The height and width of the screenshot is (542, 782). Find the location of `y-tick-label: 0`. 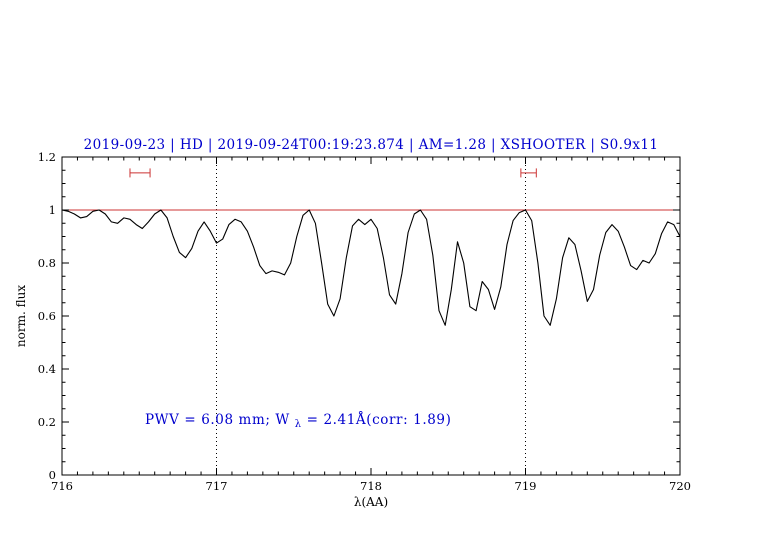

y-tick-label: 0 is located at coordinates (52, 475).